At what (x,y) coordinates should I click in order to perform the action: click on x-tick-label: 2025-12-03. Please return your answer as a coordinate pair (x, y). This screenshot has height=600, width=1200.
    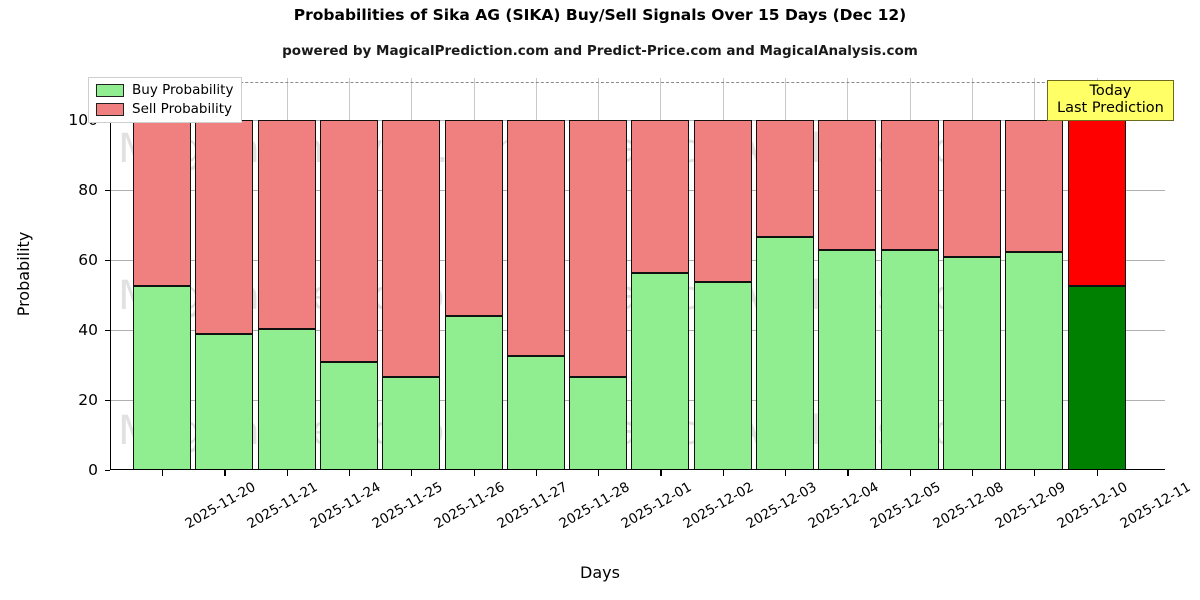
    Looking at the image, I should click on (781, 506).